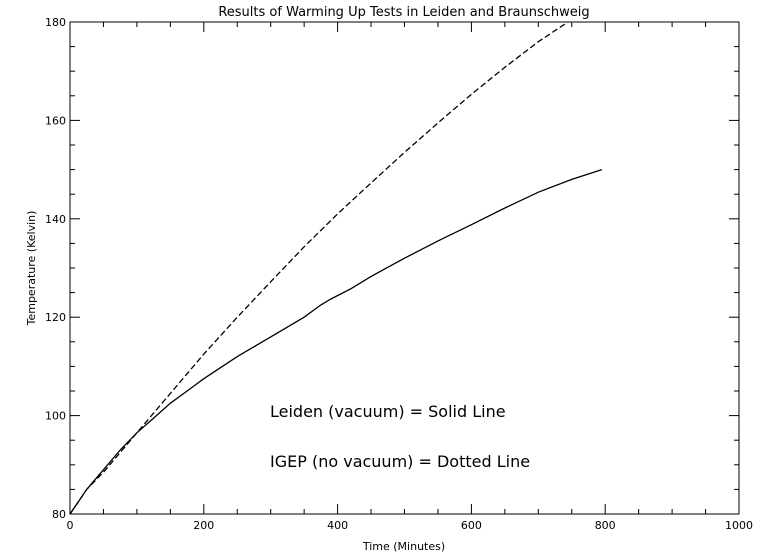  Describe the element at coordinates (739, 525) in the screenshot. I see `x-tick-label: 1000` at that location.